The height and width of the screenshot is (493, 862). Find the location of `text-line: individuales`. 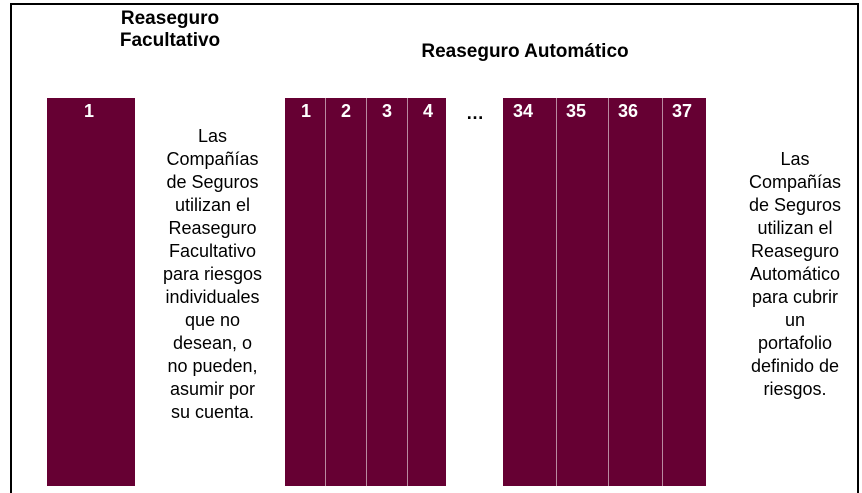

text-line: individuales is located at coordinates (212, 297).